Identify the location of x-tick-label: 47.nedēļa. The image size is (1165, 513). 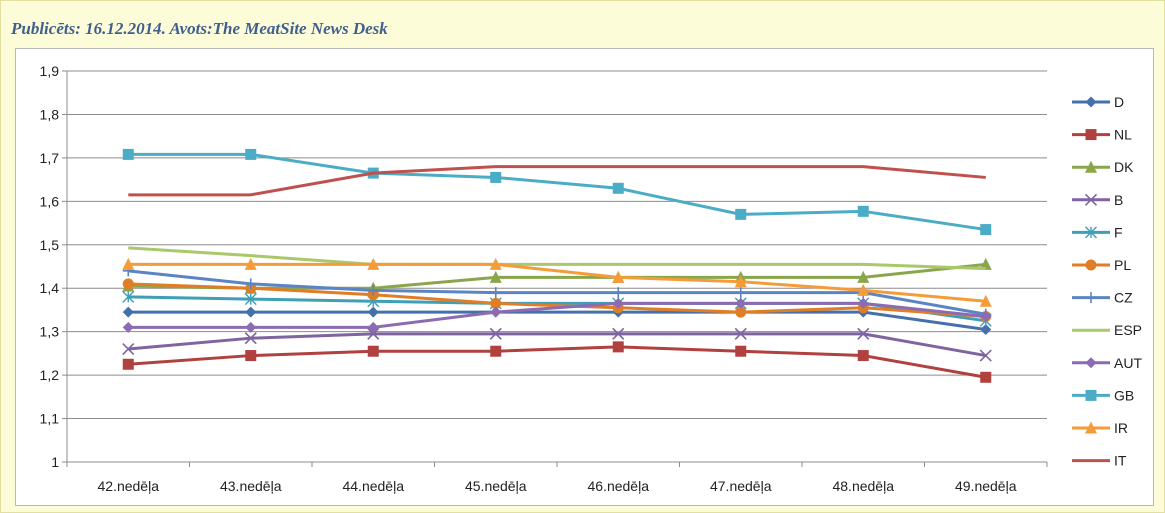
(741, 486).